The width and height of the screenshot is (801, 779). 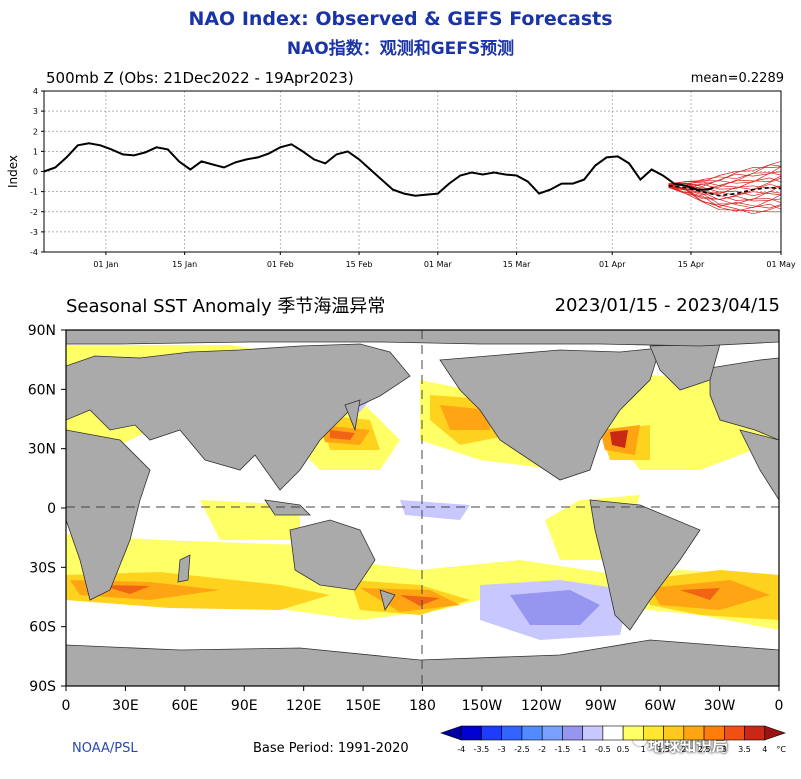 I want to click on base-period-label: Base Period: 1991-2020, so click(x=331, y=748).